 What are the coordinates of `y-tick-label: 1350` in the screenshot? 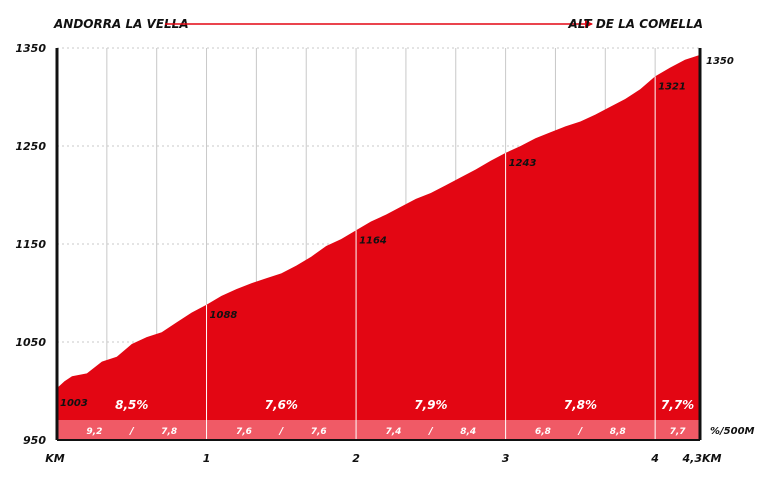 It's located at (30, 48).